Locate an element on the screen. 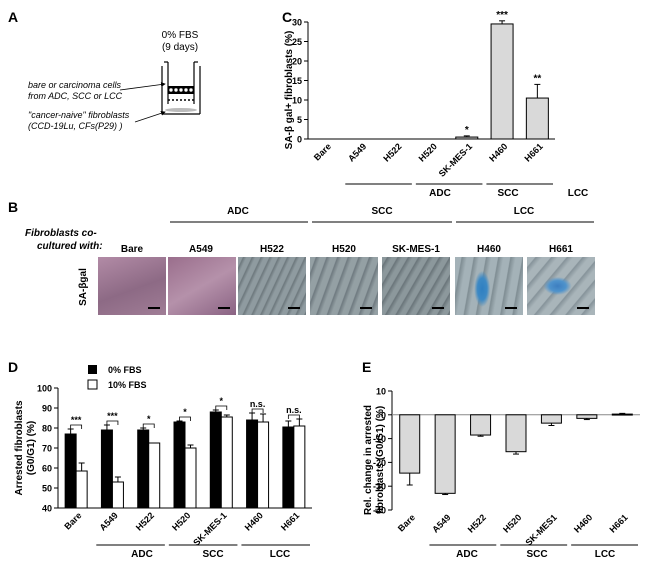 The image size is (650, 567). chart-d-sig-h460: n.s. is located at coordinates (258, 404).